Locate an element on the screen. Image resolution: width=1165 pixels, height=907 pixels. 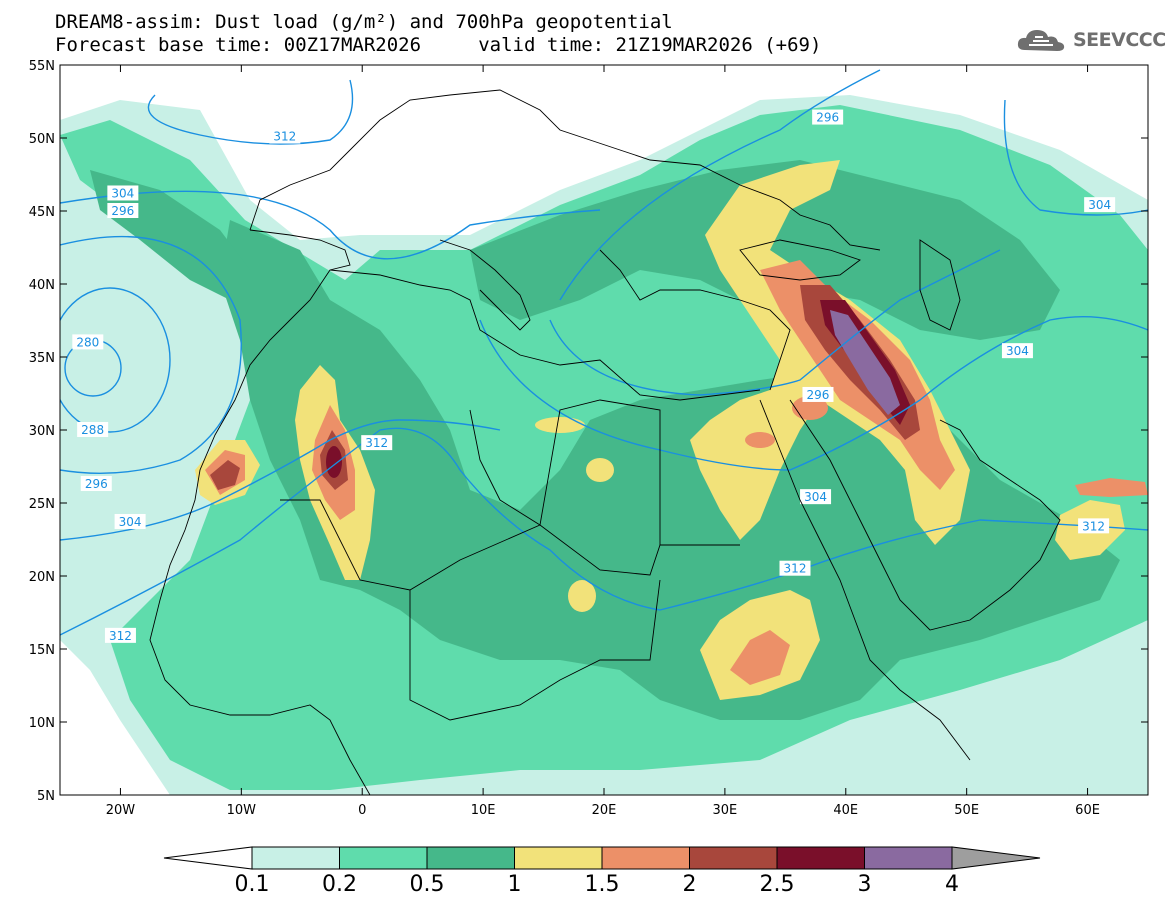
contour-label: 288 is located at coordinates (92, 430).